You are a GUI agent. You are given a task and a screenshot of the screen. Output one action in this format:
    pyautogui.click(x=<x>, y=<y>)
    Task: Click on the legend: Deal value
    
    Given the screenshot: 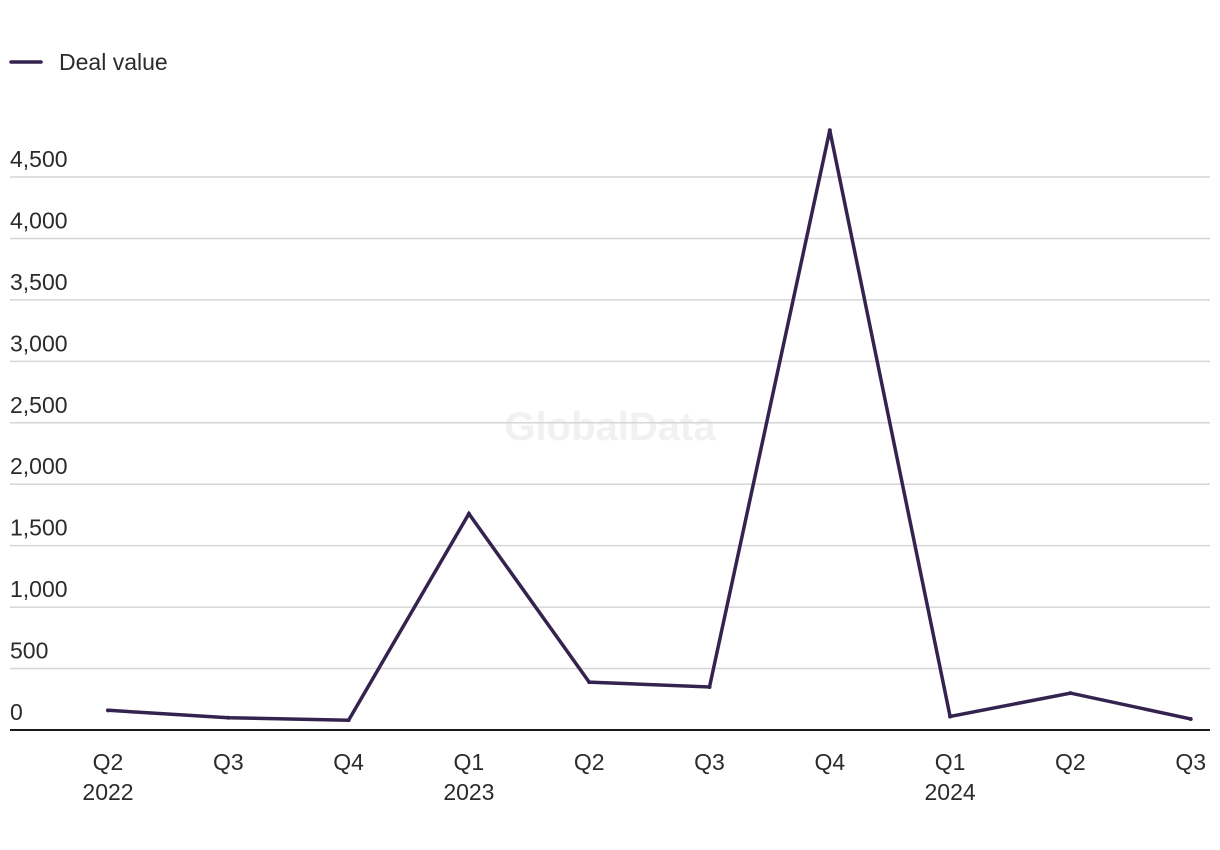 What is the action you would take?
    pyautogui.click(x=88, y=62)
    